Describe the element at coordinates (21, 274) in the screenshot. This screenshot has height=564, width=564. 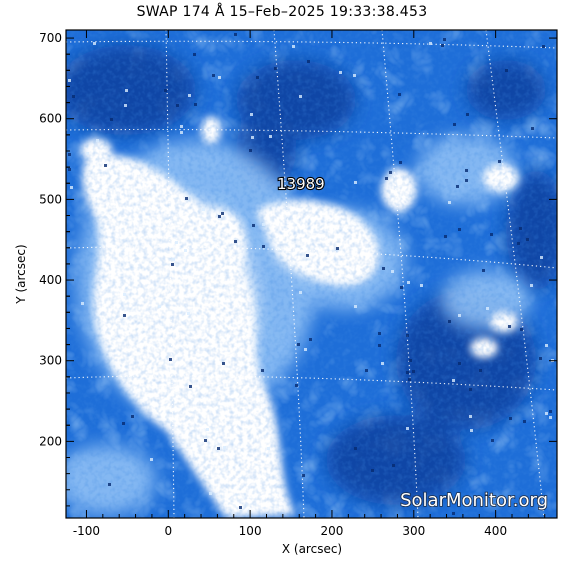
I see `y-axis-label: Y (arcsec)` at that location.